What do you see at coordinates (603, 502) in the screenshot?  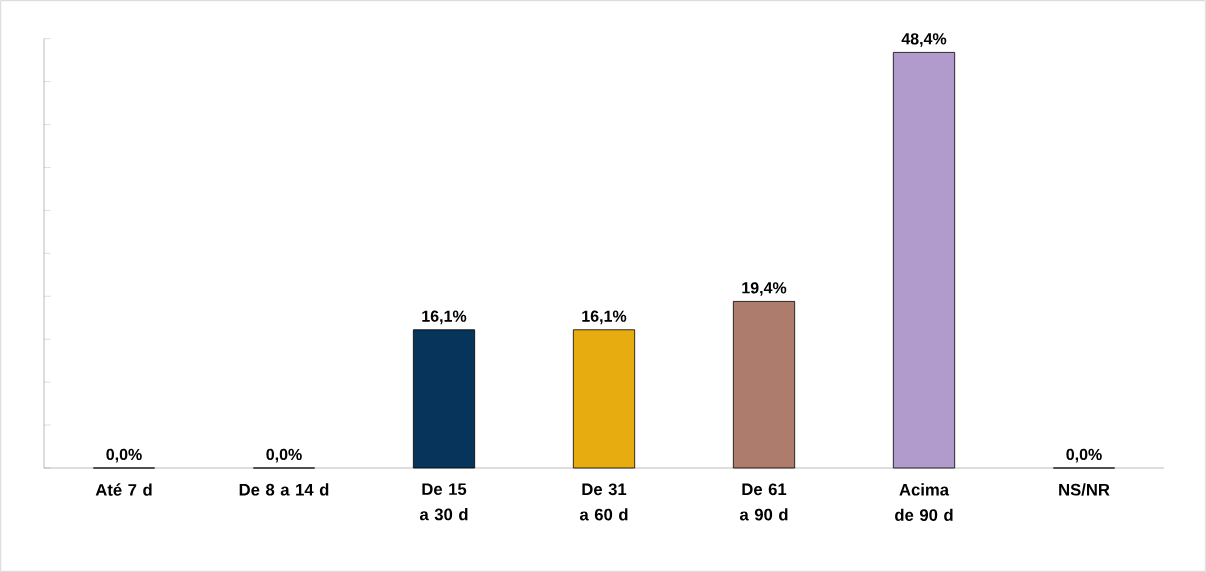 I see `x-tick-label: De 31 a 60 d` at bounding box center [603, 502].